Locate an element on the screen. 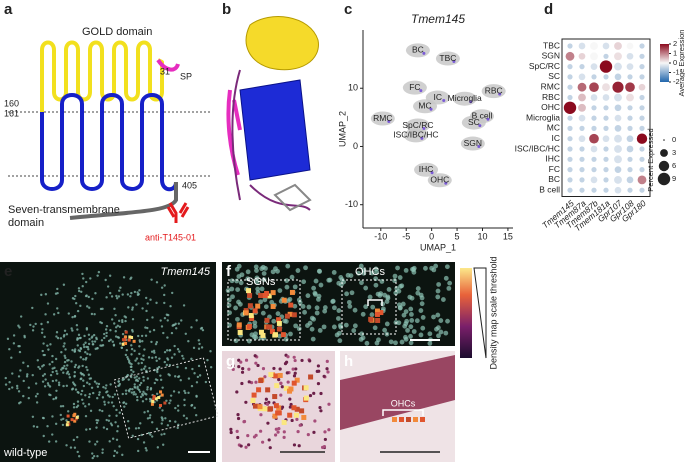 This screenshot has height=462, width=685. cluster-label: BC is located at coordinates (418, 50).